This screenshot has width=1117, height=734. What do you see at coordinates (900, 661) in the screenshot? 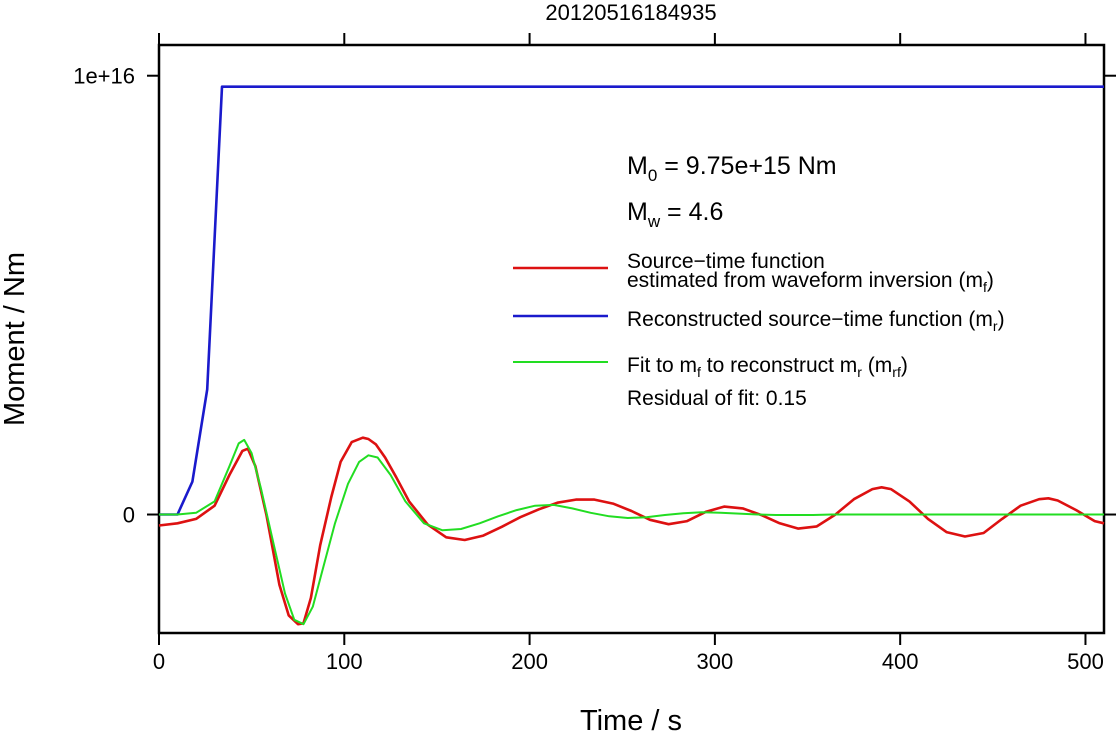
I see `x-tick-label: 400` at bounding box center [900, 661].